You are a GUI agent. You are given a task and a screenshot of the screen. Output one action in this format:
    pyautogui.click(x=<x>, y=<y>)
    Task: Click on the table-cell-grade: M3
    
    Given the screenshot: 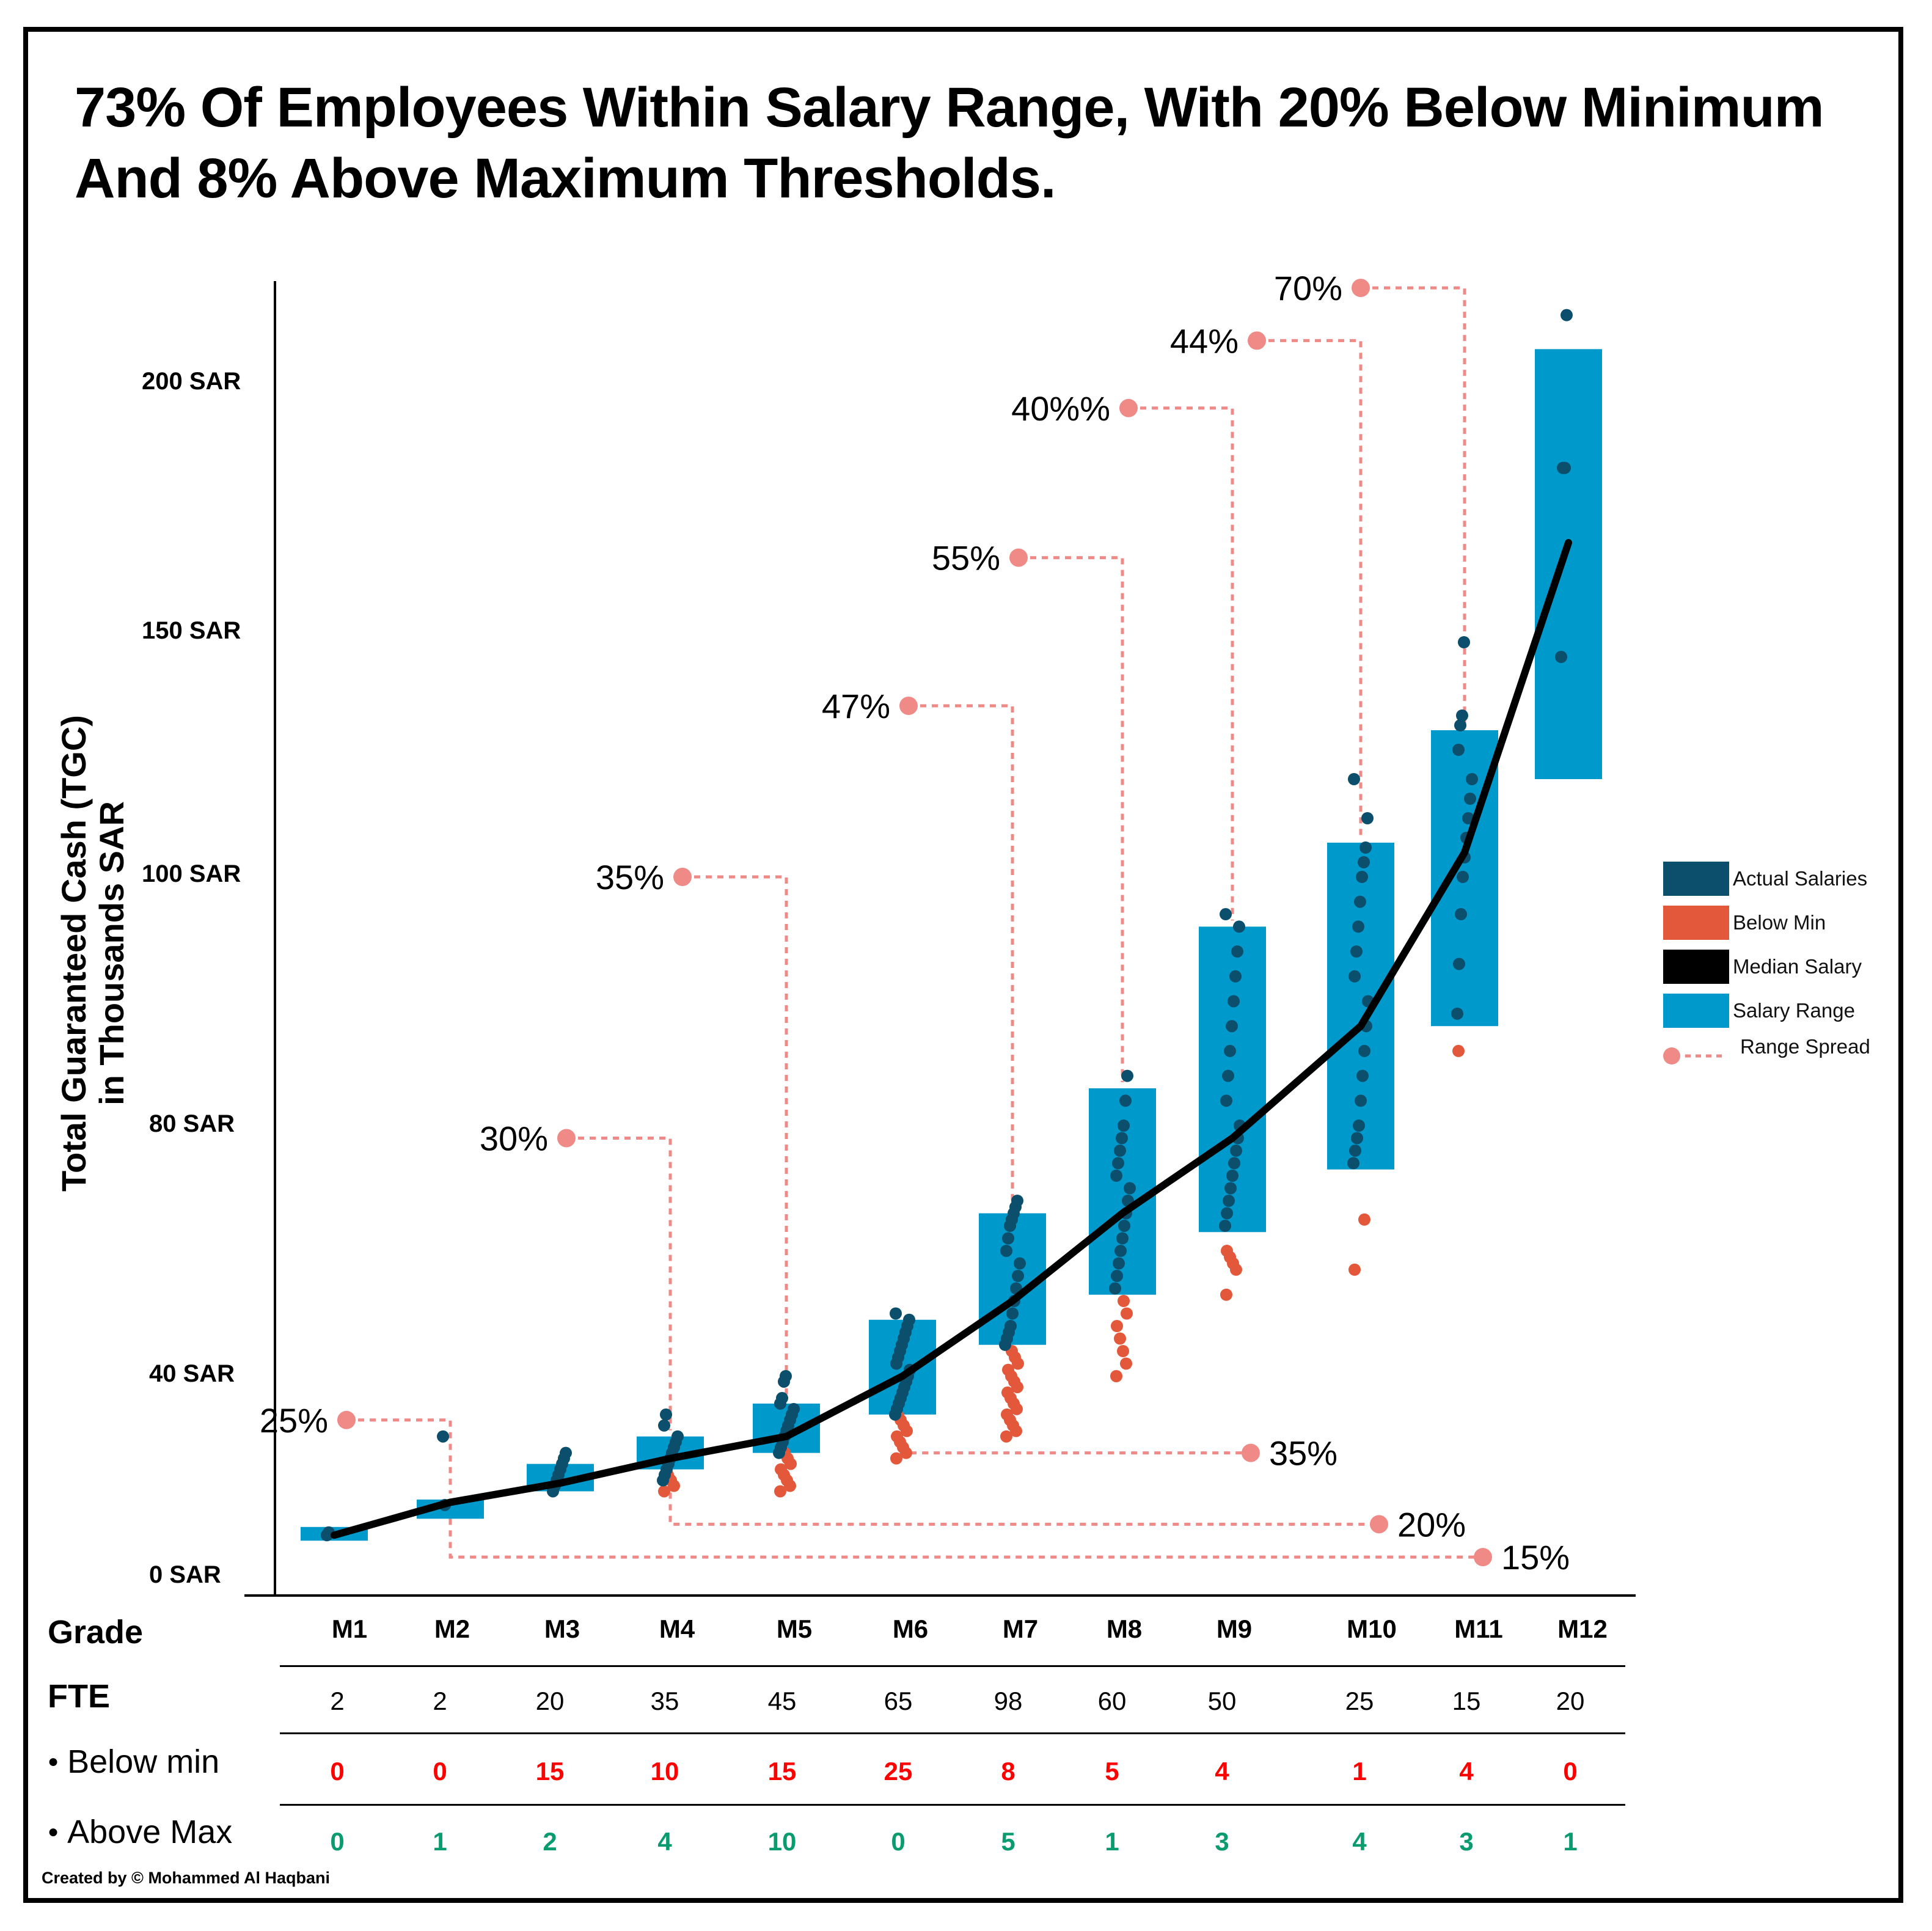 What is the action you would take?
    pyautogui.click(x=562, y=1629)
    